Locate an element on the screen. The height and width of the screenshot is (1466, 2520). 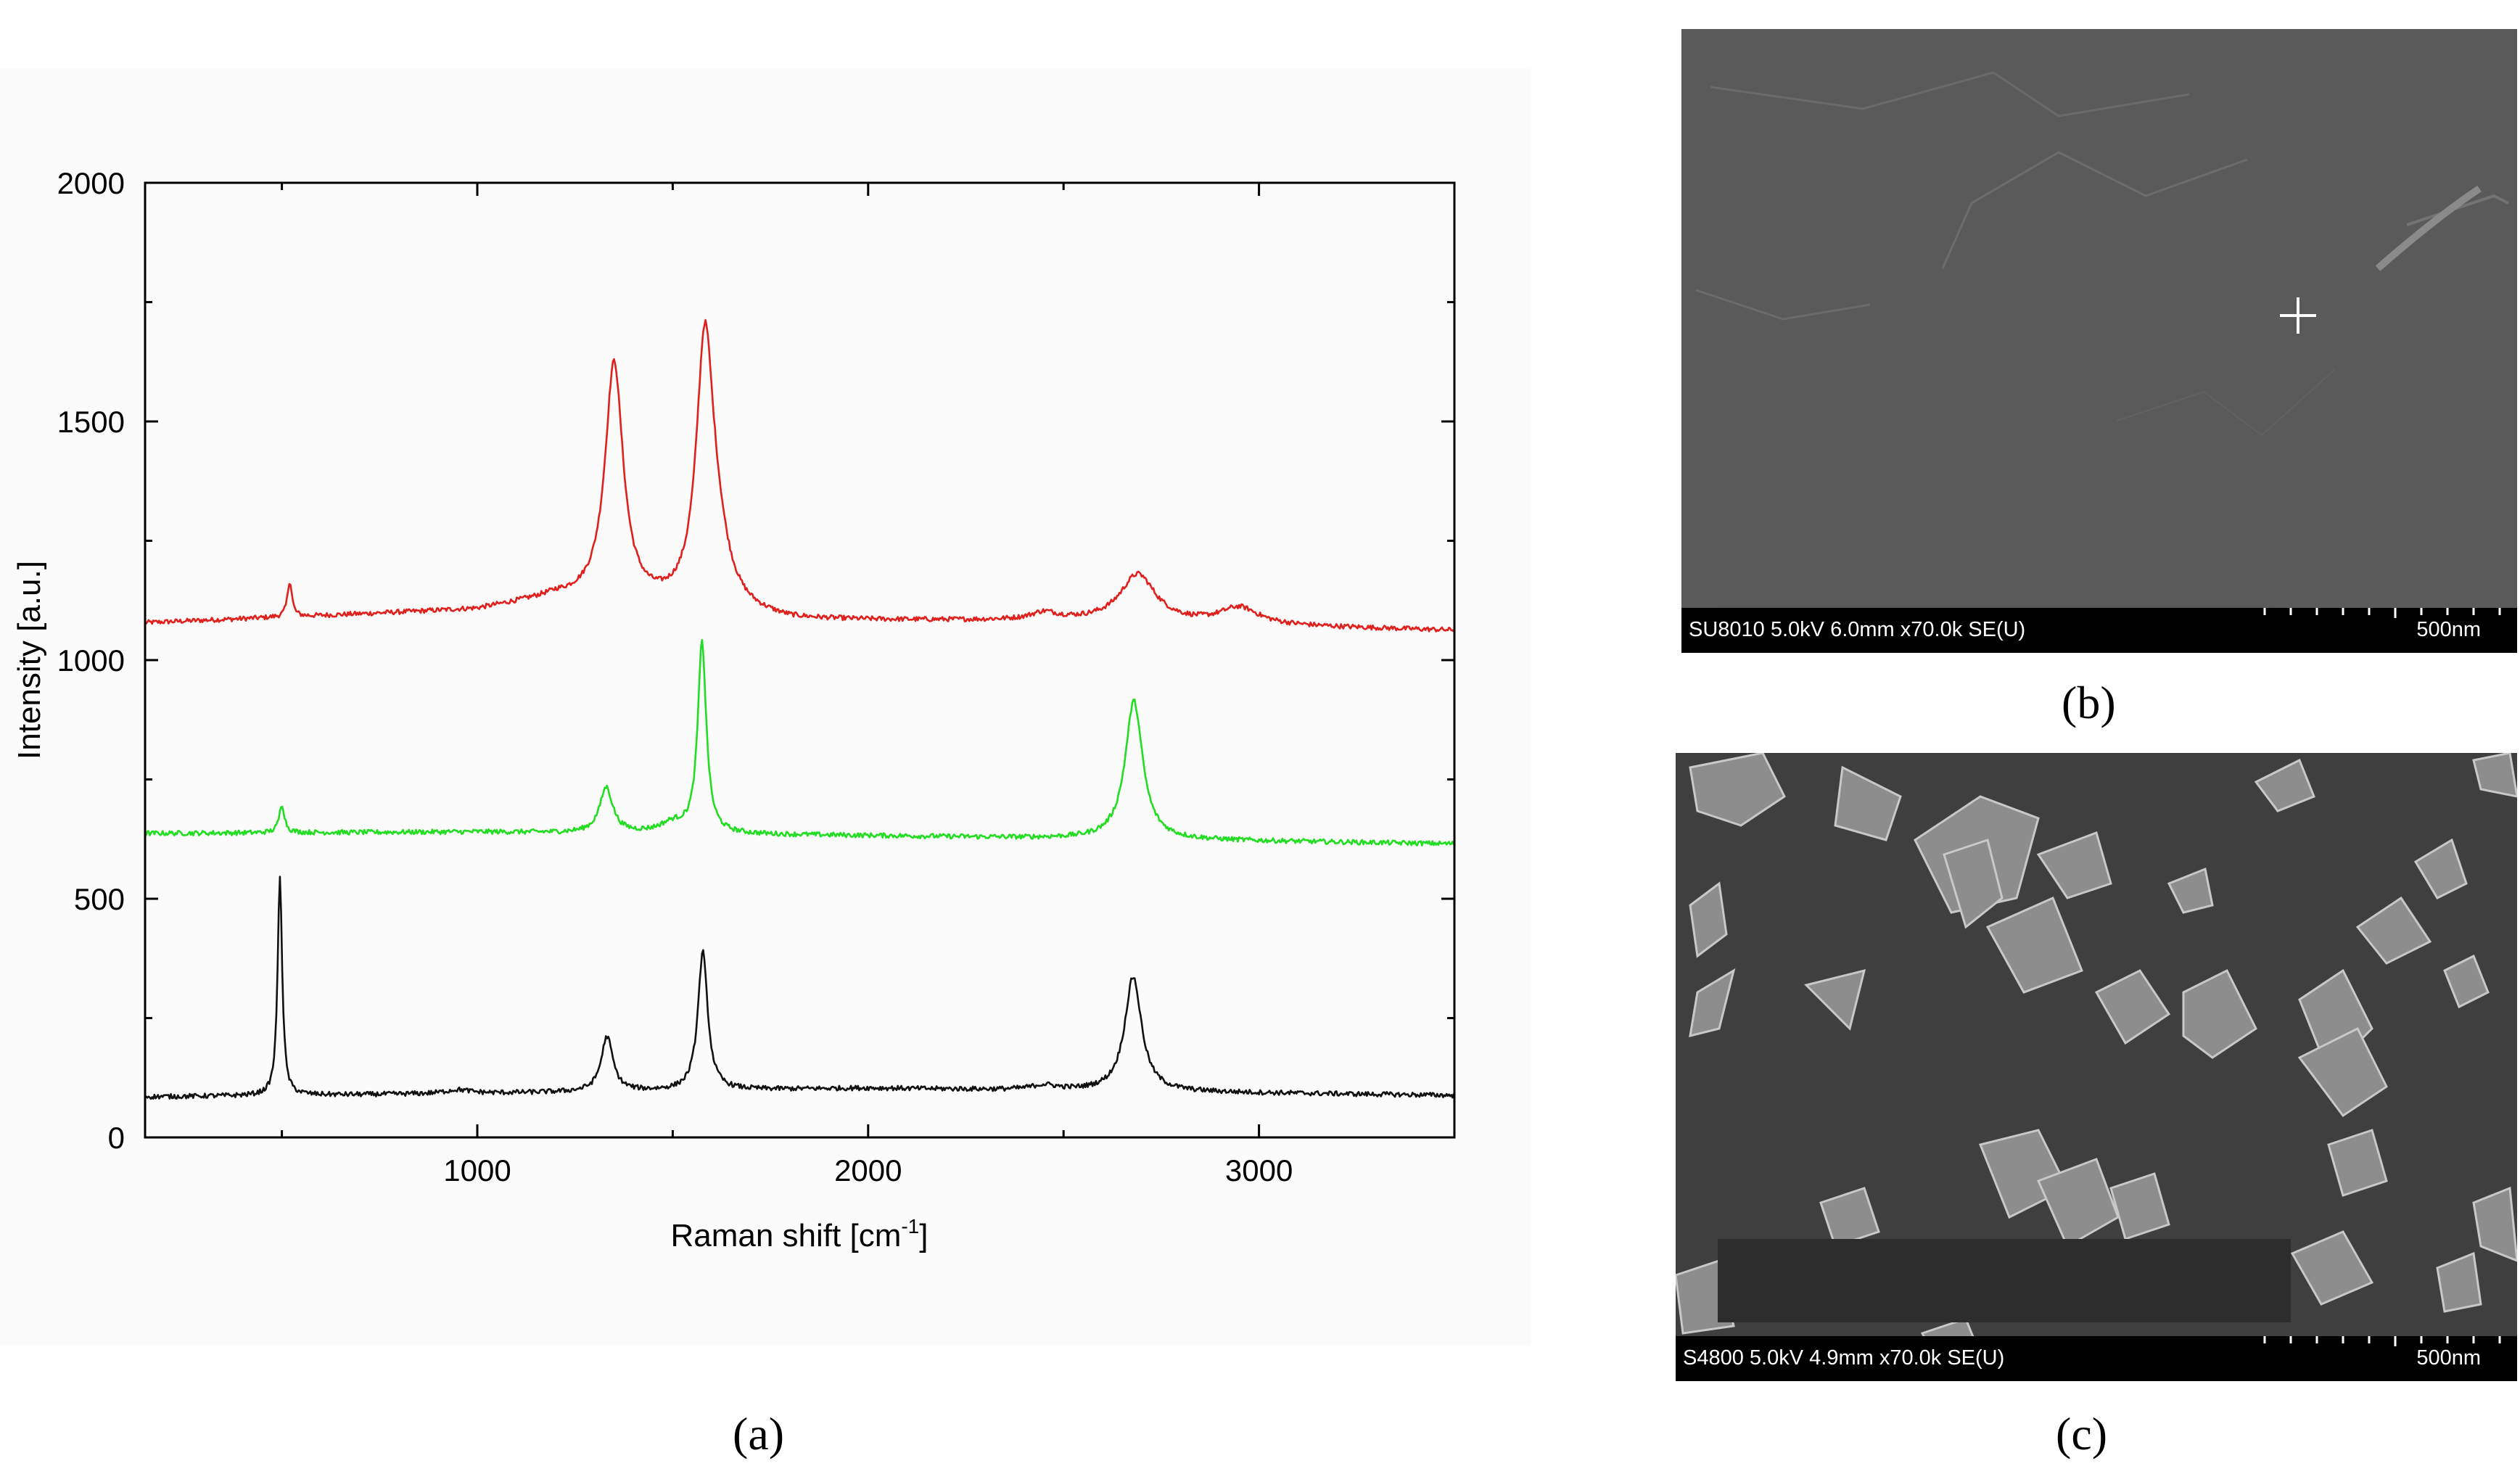
sem-b-scale-label: 500nm is located at coordinates (2448, 630).